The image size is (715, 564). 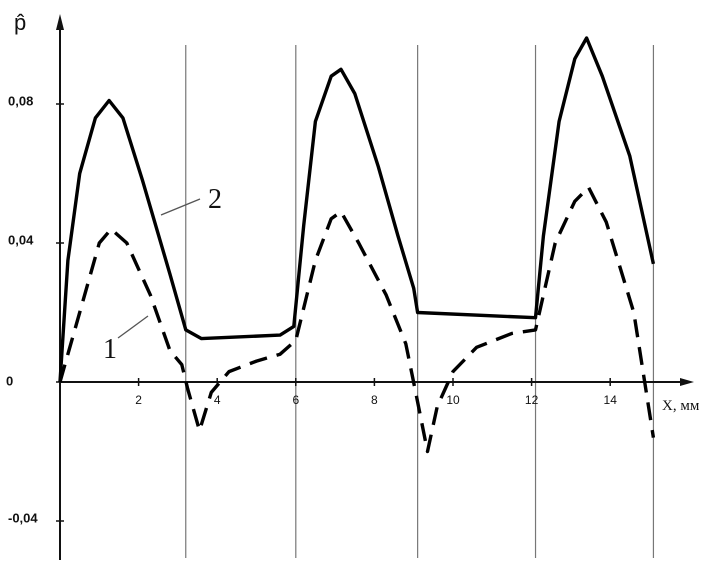 What do you see at coordinates (110, 349) in the screenshot?
I see `curve-label-1: 1` at bounding box center [110, 349].